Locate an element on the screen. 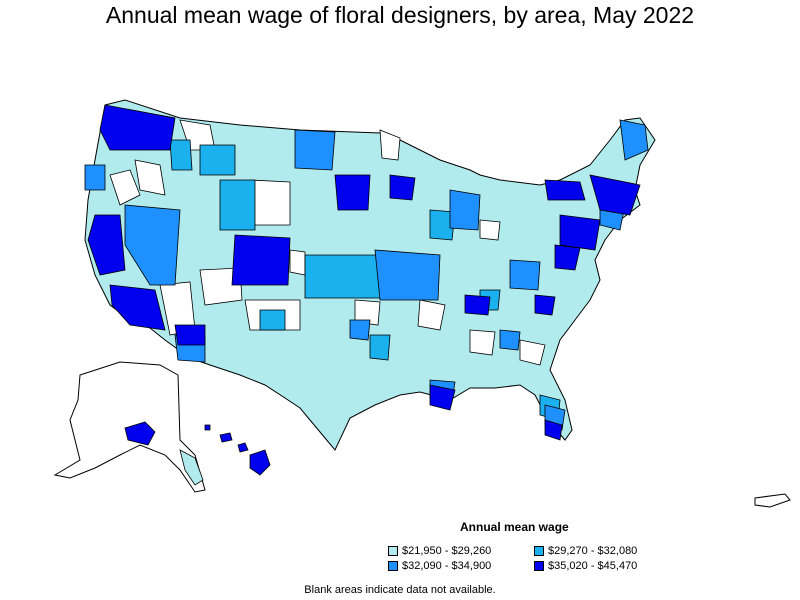 The width and height of the screenshot is (800, 600). legend-label-1: $21,950 - $29,260 is located at coordinates (447, 551).